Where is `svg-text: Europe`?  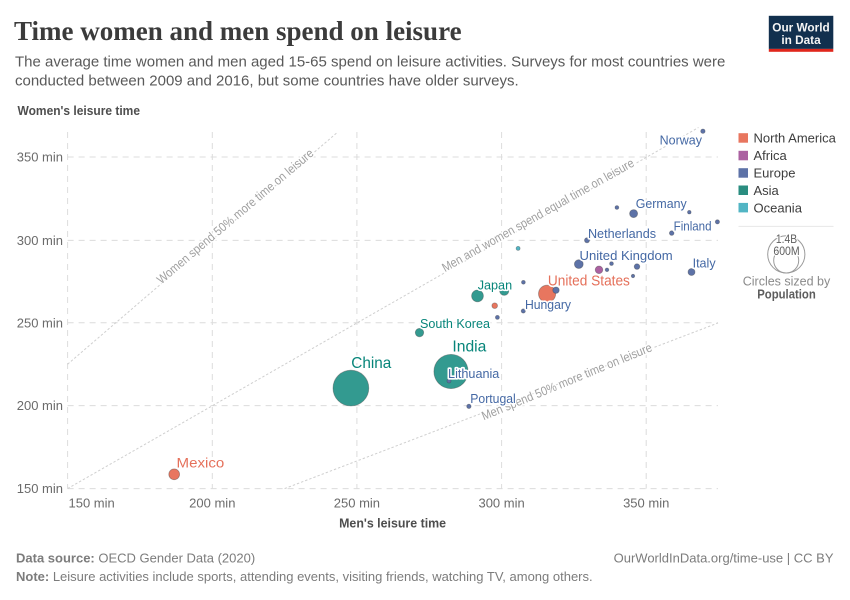 svg-text: Europe is located at coordinates (775, 173).